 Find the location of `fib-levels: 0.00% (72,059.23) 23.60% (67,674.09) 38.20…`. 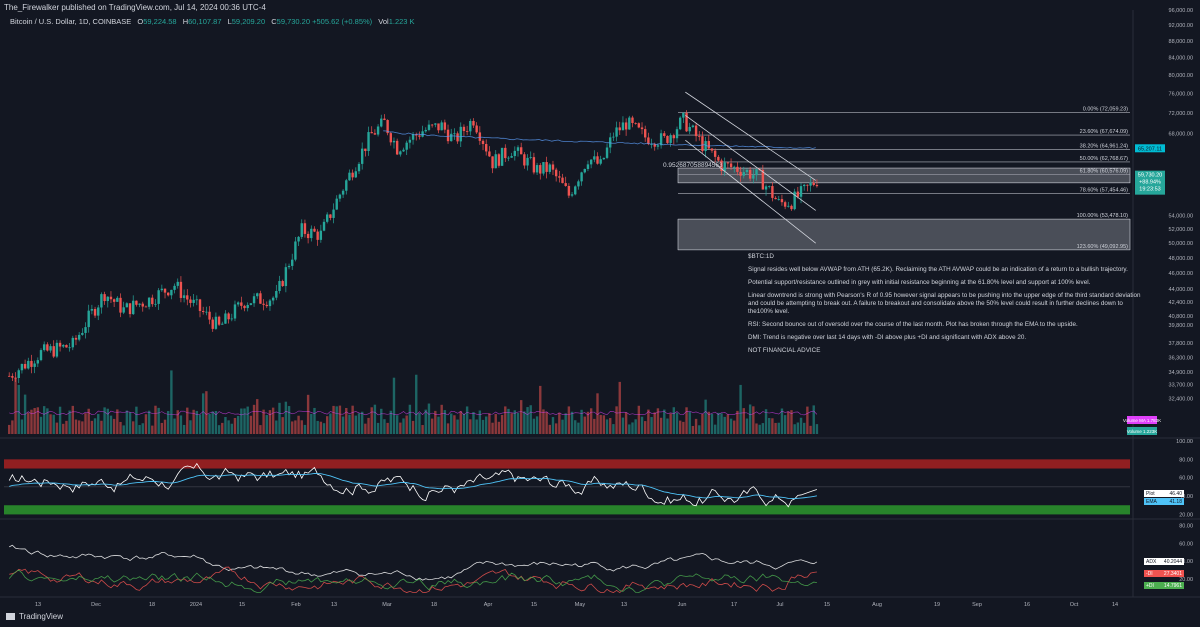

fib-levels: 0.00% (72,059.23) 23.60% (67,674.09) 38.20… is located at coordinates (904, 179).